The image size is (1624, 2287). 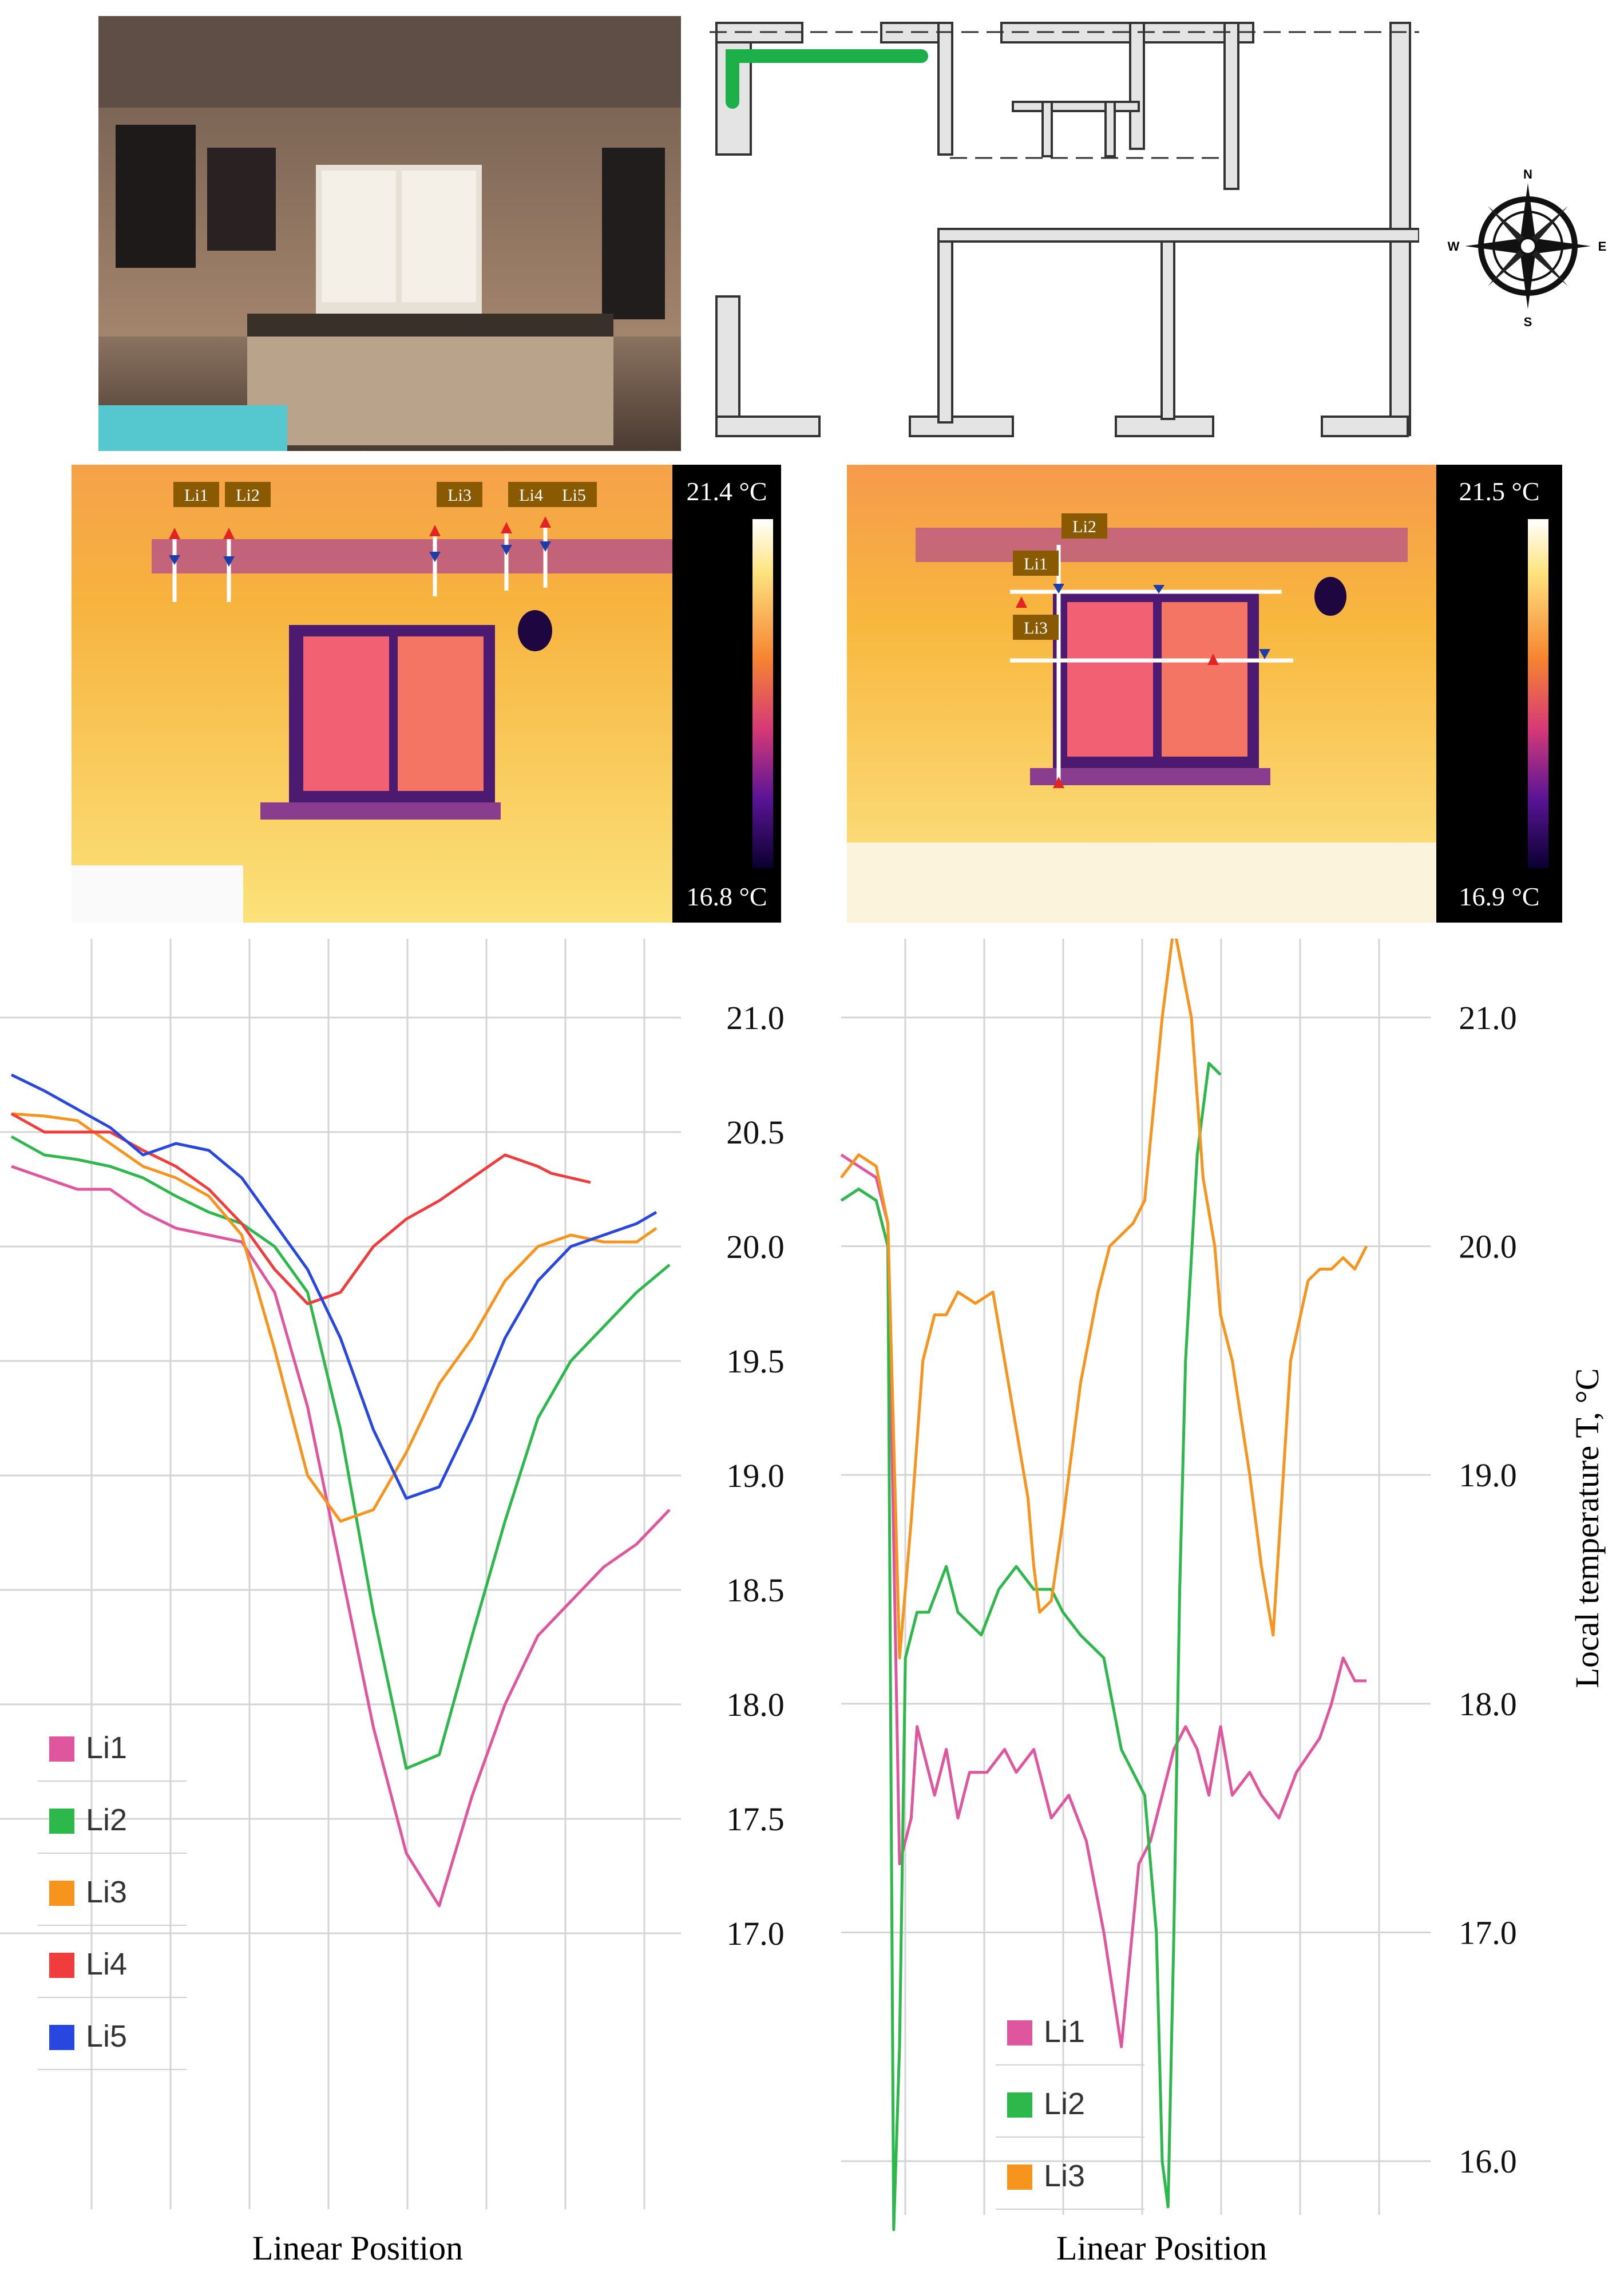 What do you see at coordinates (426, 694) in the screenshot?
I see `thermal-image-left: Li1 Li2 Li3 Li4 Li5 21.4 °C 16.8 °C` at bounding box center [426, 694].